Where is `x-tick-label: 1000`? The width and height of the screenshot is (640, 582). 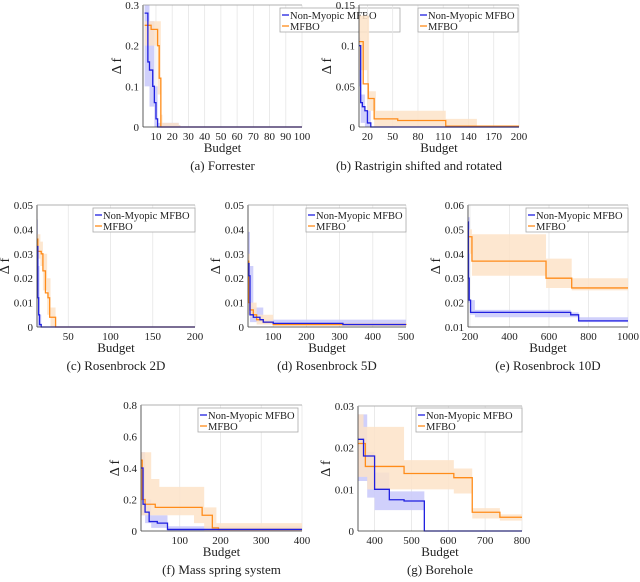 x-tick-label: 1000 is located at coordinates (628, 337).